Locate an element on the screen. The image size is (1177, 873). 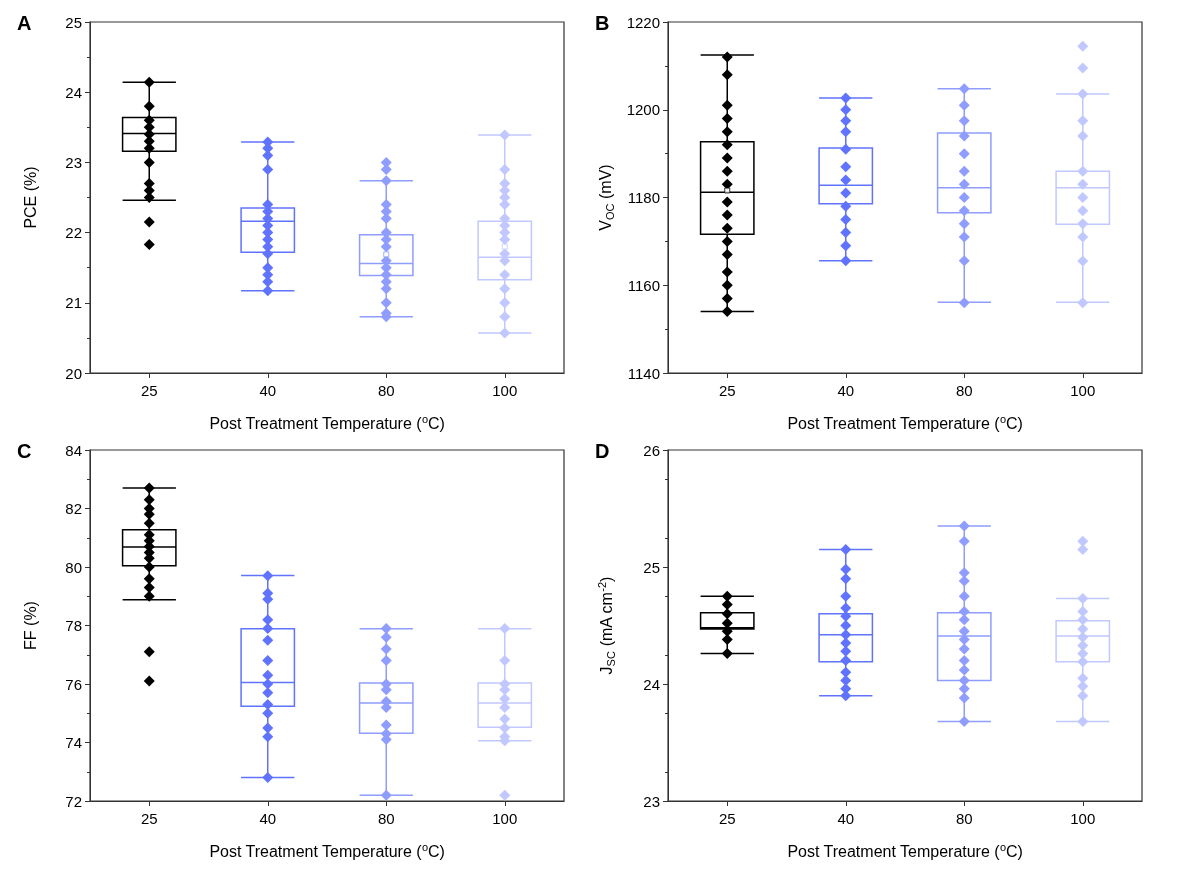
y-tick-label: 1160 is located at coordinates (643, 285).